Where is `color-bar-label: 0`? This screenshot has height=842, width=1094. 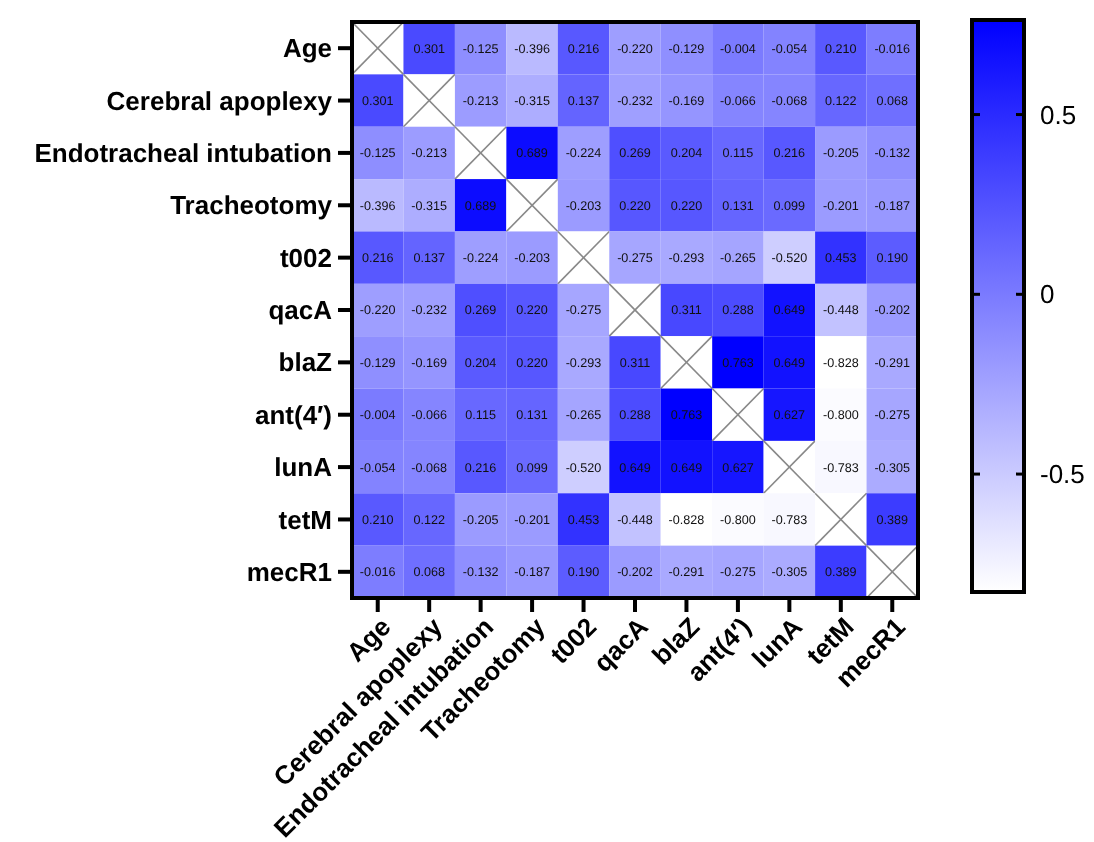
color-bar-label: 0 is located at coordinates (1047, 294).